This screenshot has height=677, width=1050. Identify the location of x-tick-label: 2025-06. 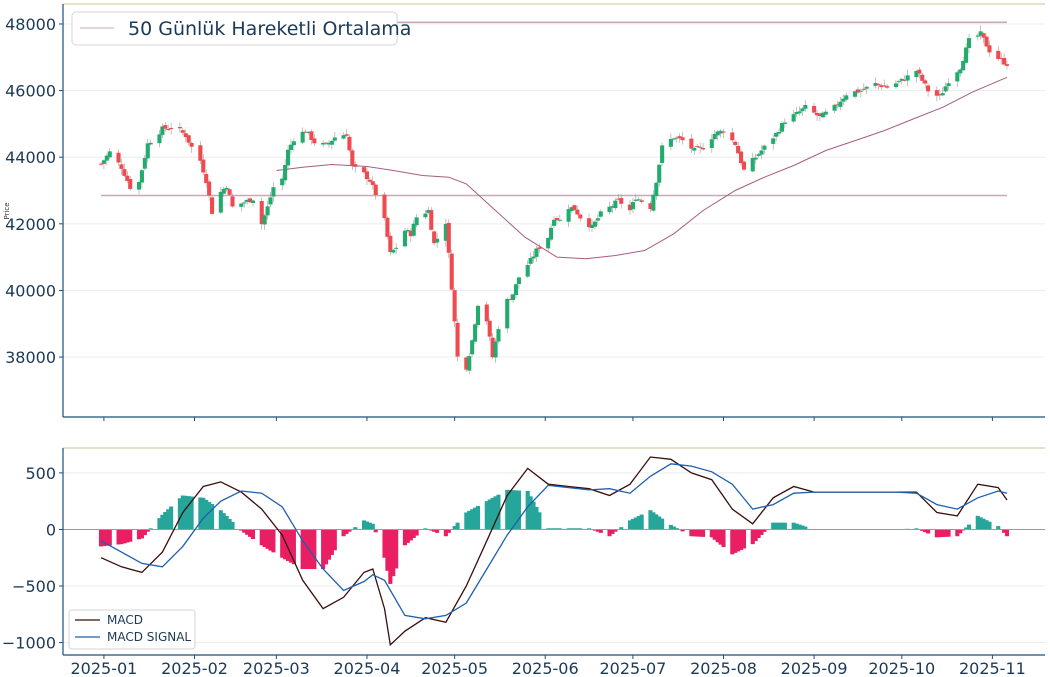
(545, 668).